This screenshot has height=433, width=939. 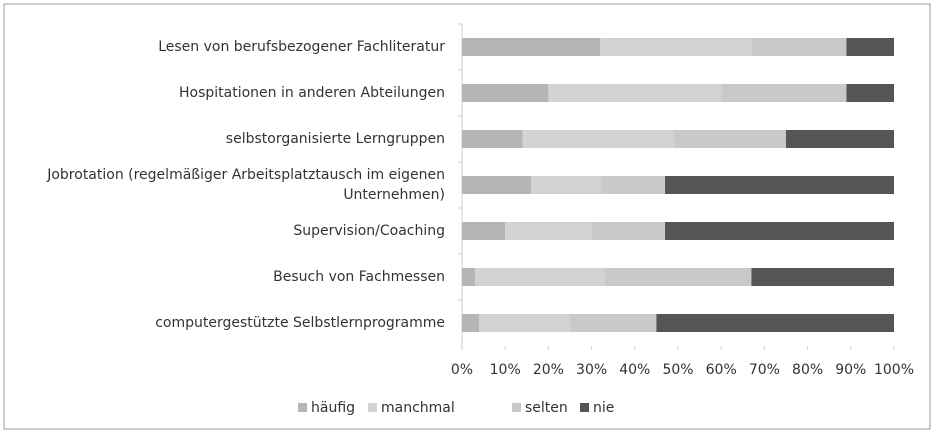 I want to click on legend-label: manchmal, so click(x=418, y=408).